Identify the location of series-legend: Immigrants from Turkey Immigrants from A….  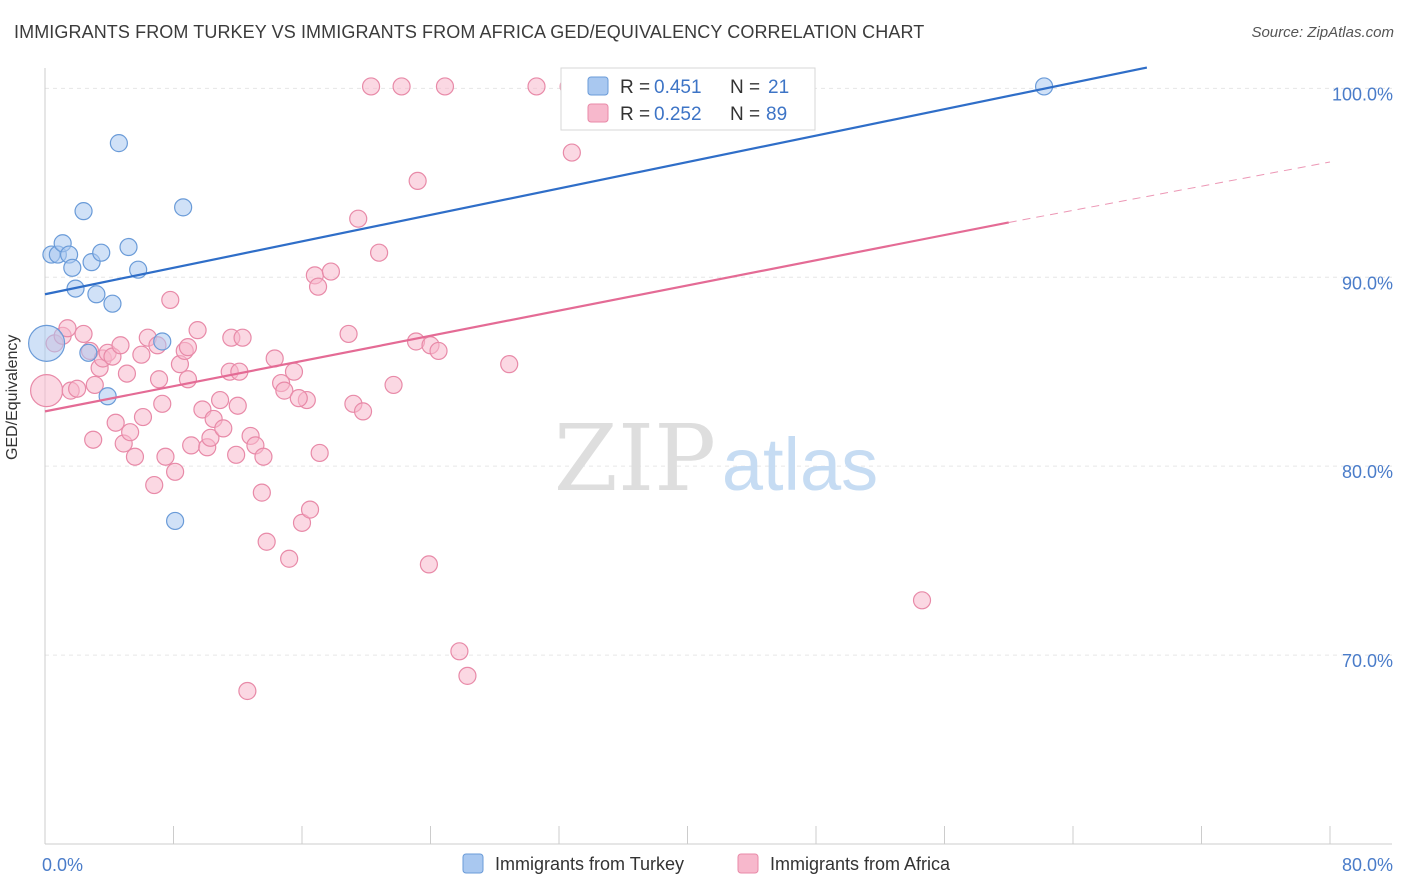
(706, 863).